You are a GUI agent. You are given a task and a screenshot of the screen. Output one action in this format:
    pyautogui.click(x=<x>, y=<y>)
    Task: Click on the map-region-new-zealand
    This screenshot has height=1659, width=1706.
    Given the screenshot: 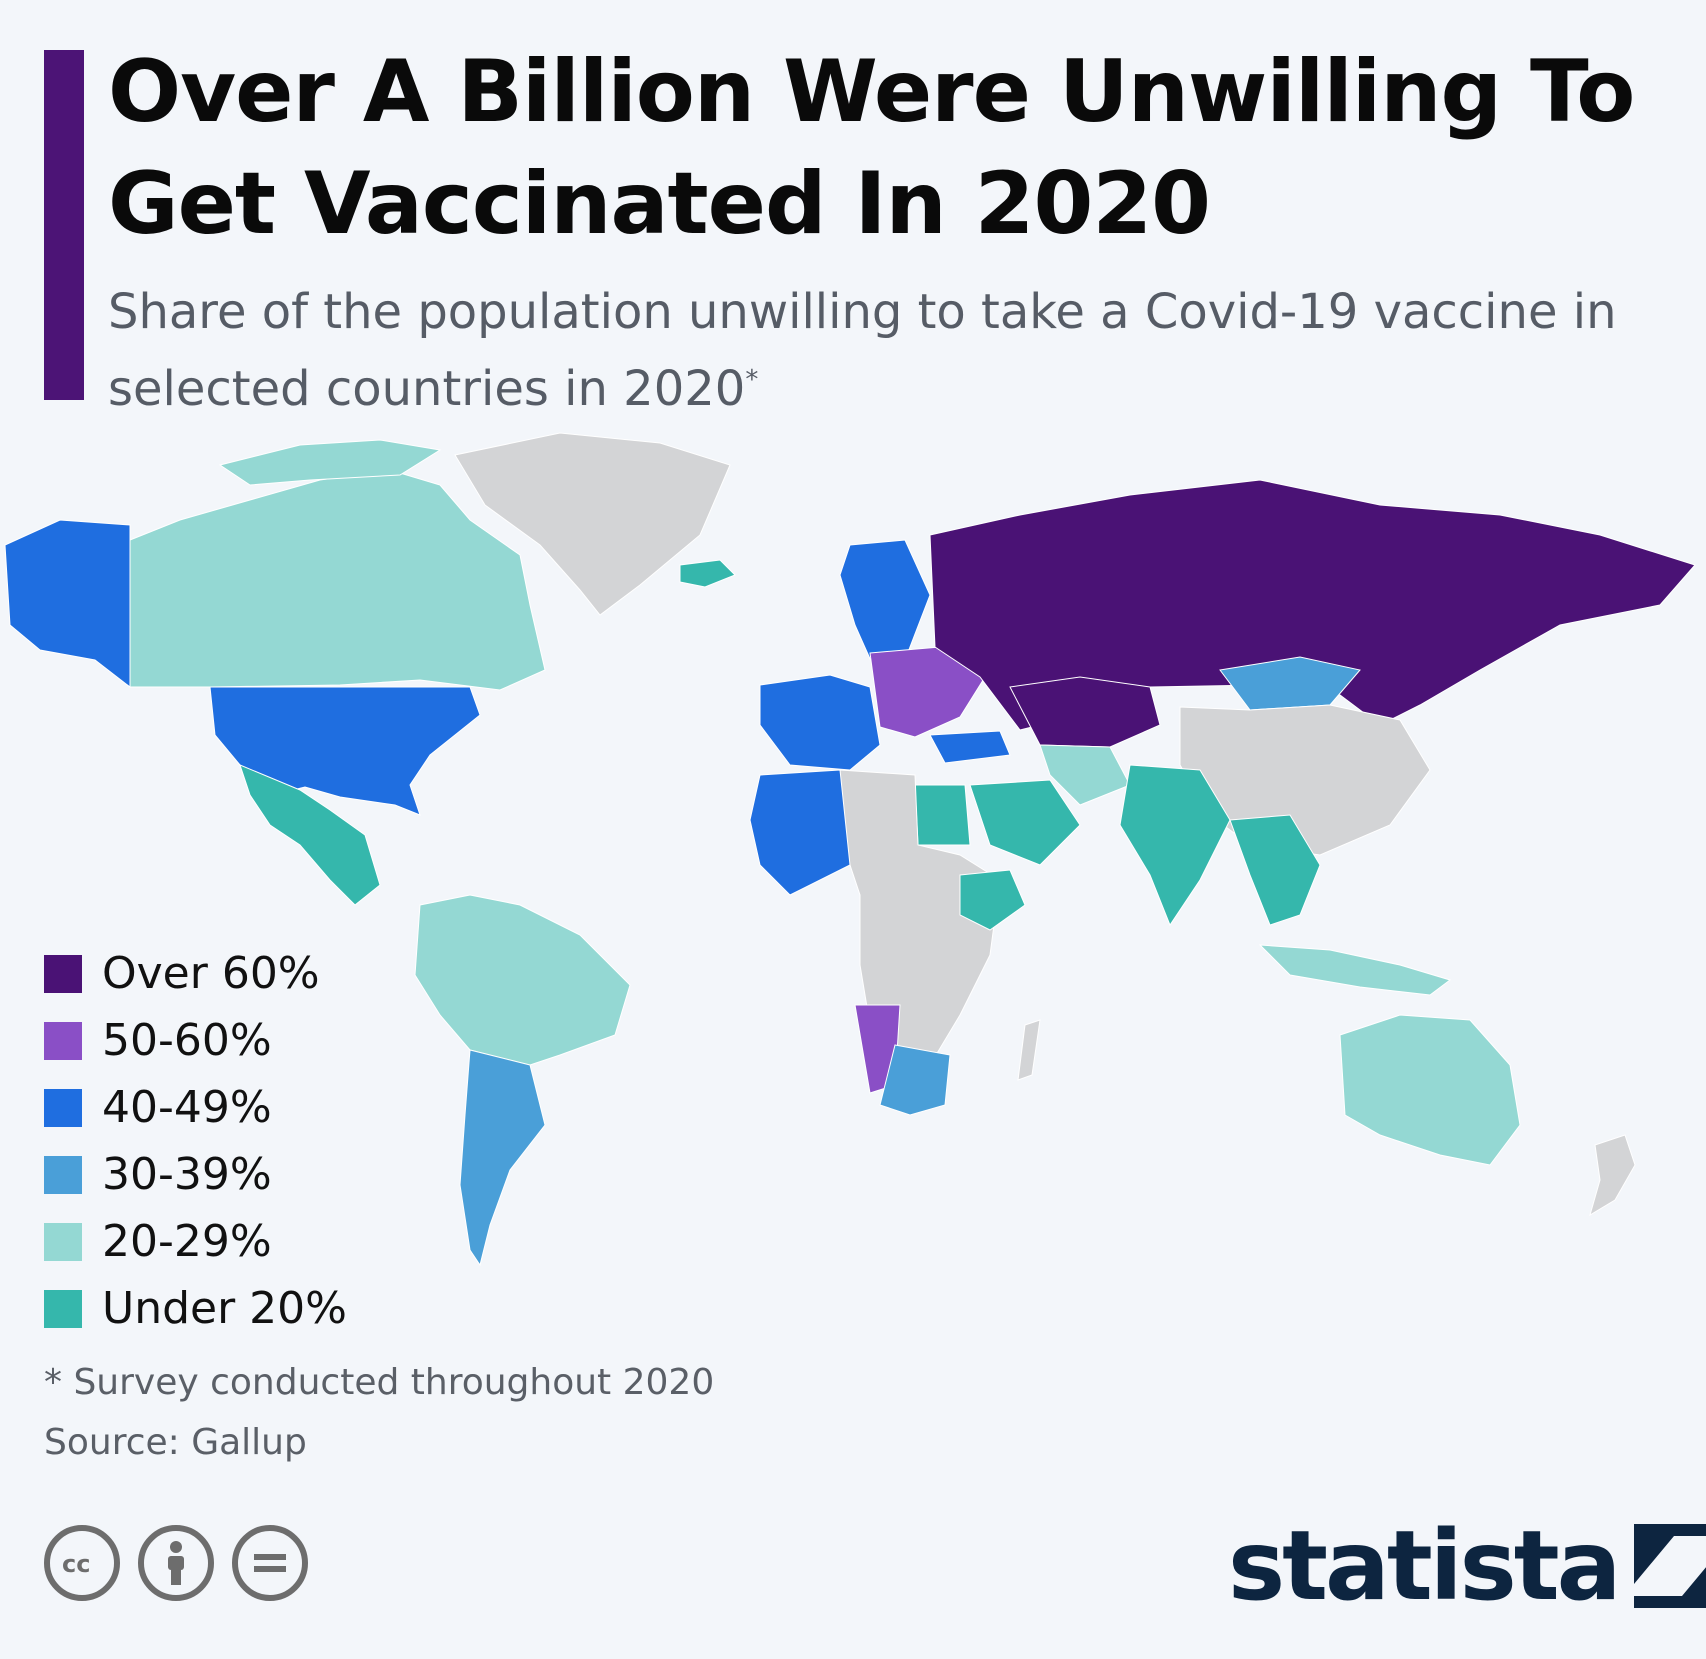 What is the action you would take?
    pyautogui.click(x=1612, y=1175)
    